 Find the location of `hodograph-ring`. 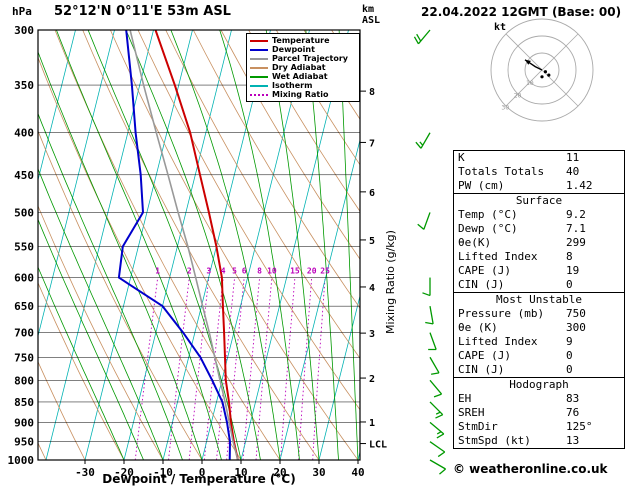

hodograph-ring is located at coordinates (542, 70).